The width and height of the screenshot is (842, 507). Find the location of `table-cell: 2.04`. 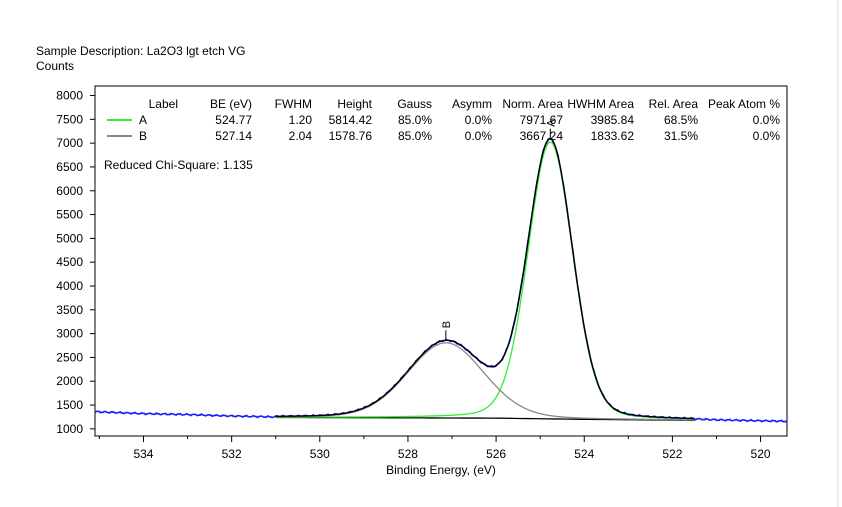

table-cell: 2.04 is located at coordinates (301, 136).